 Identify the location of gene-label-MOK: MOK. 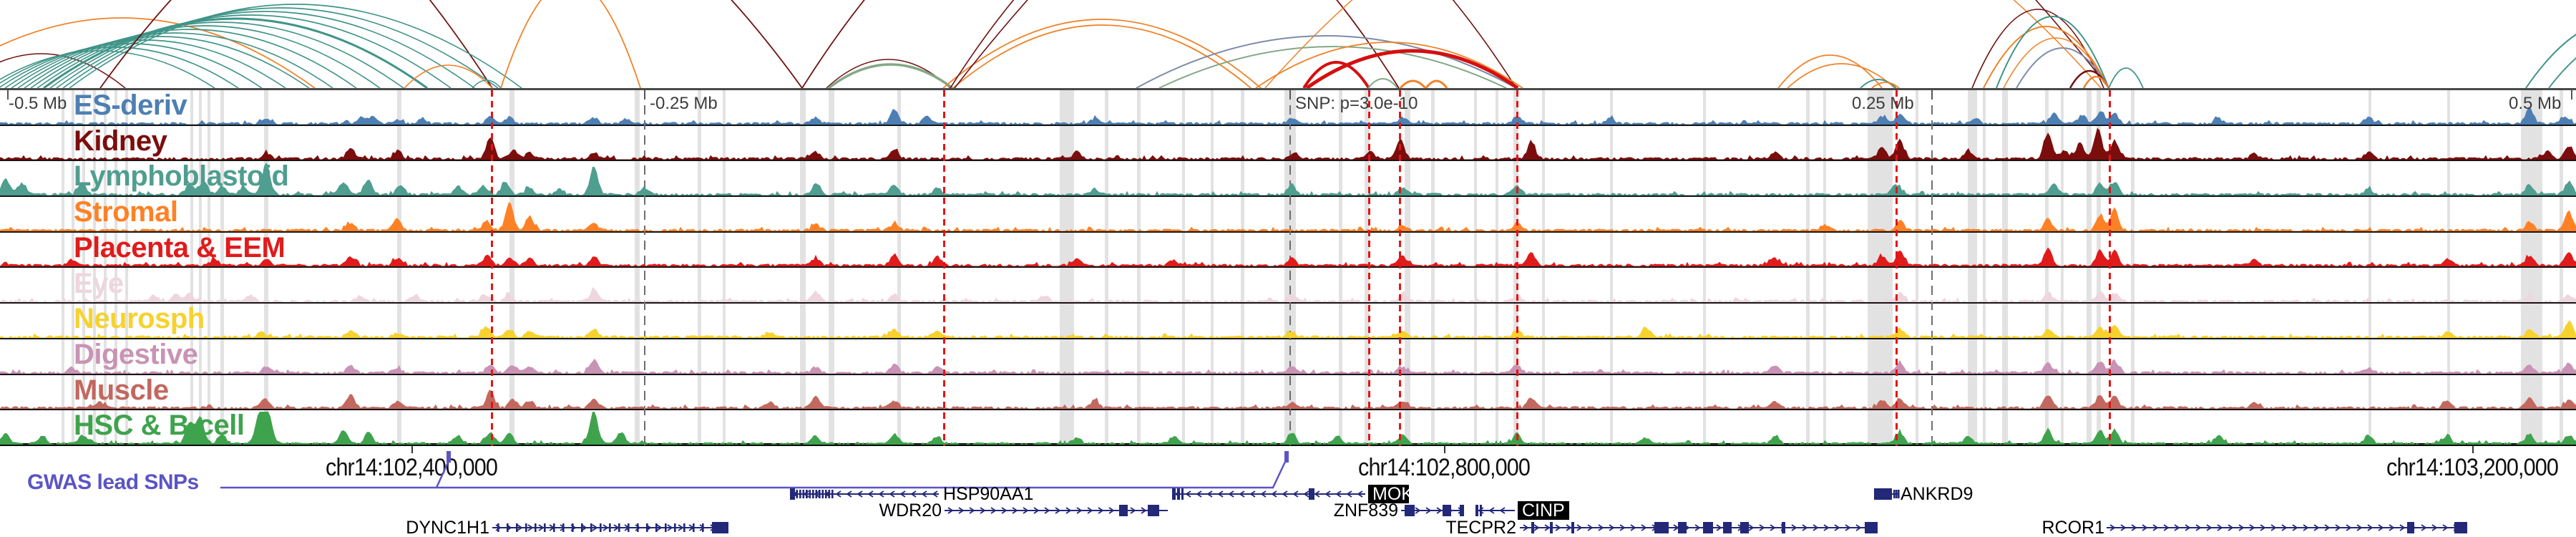
(1392, 494).